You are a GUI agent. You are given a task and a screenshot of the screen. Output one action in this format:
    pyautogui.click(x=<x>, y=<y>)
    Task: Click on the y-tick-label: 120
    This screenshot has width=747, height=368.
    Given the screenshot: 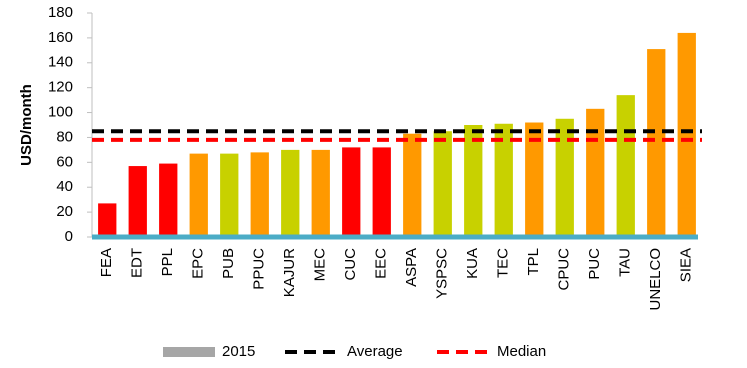 What is the action you would take?
    pyautogui.click(x=60, y=87)
    